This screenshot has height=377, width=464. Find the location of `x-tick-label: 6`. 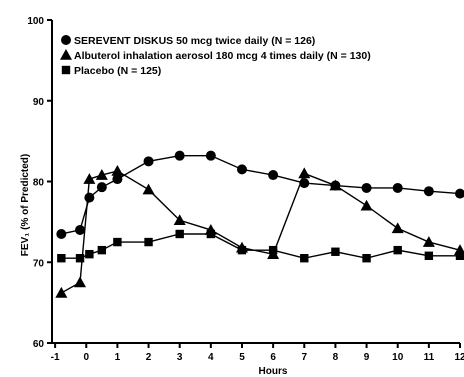

x-tick-label: 6 is located at coordinates (273, 357).